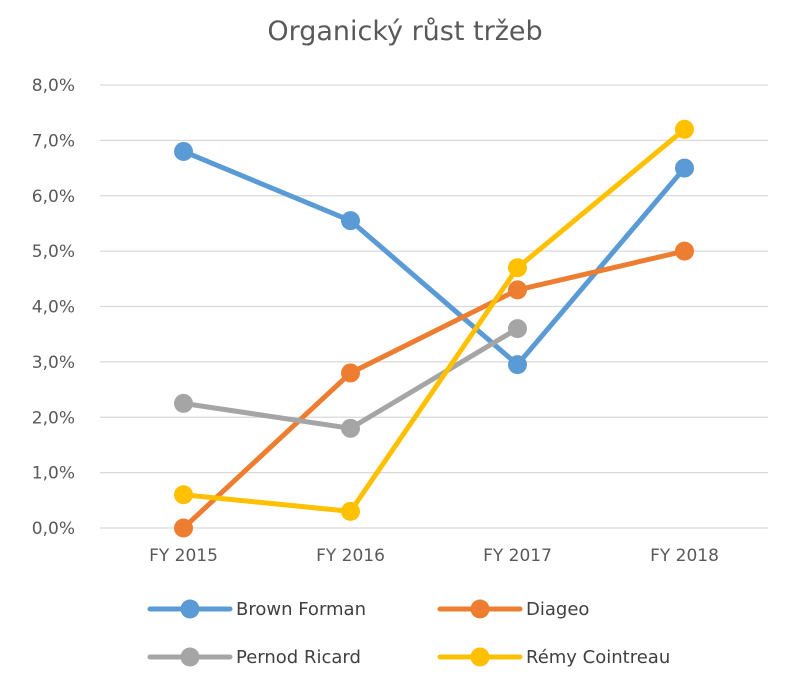 This screenshot has width=788, height=683. I want to click on y-tick-label: 8,0%, so click(53, 86).